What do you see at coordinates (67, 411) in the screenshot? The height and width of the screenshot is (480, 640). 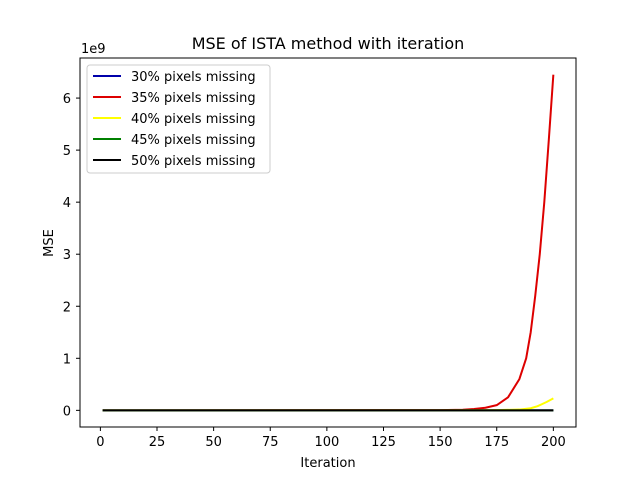 I see `y-tick-label: 0` at bounding box center [67, 411].